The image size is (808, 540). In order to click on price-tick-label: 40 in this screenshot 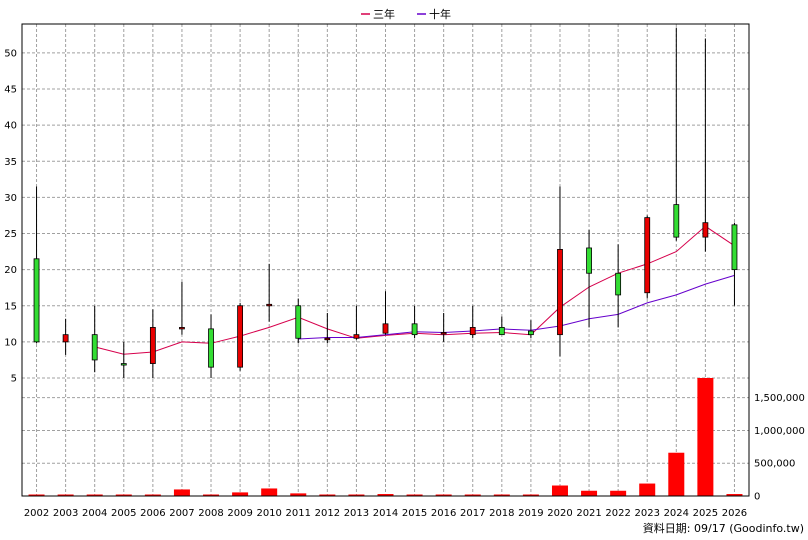, I will do `click(10, 126)`.